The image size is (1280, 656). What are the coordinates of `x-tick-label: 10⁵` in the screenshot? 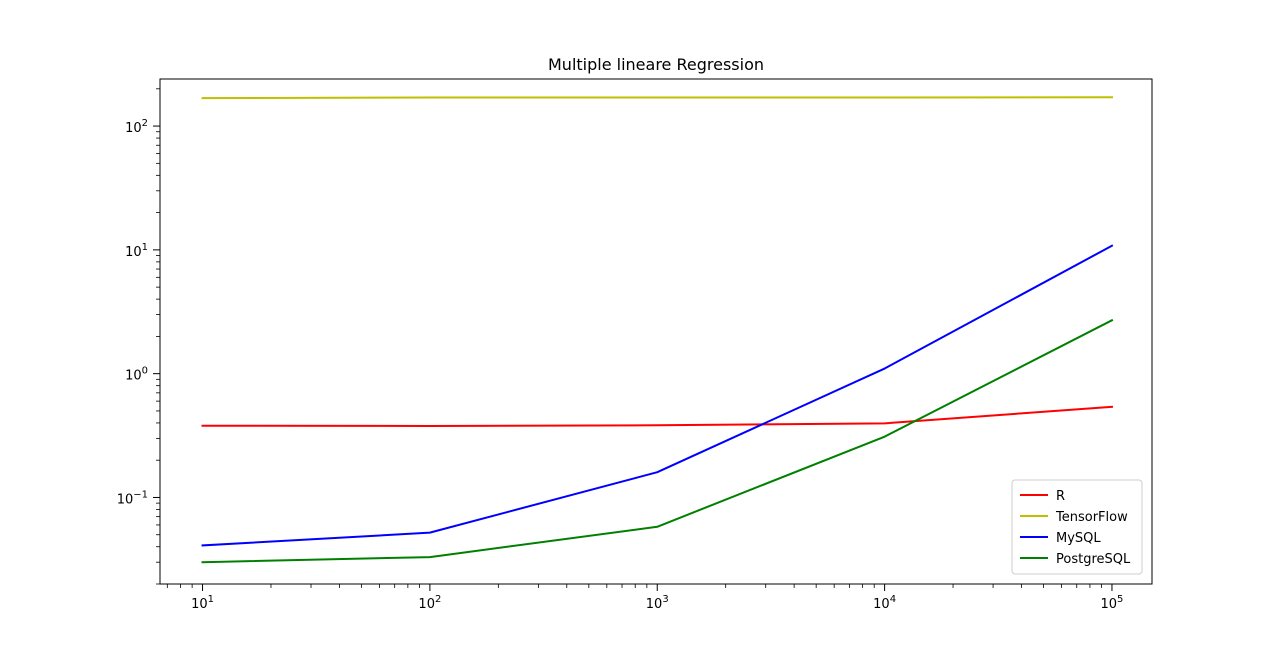 It's located at (1112, 603).